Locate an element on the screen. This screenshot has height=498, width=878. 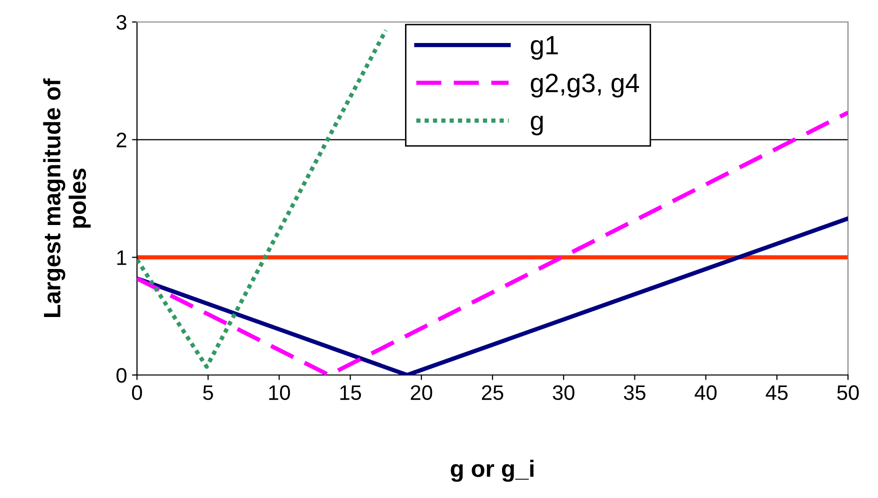
x-tick-label: 15 is located at coordinates (351, 392).